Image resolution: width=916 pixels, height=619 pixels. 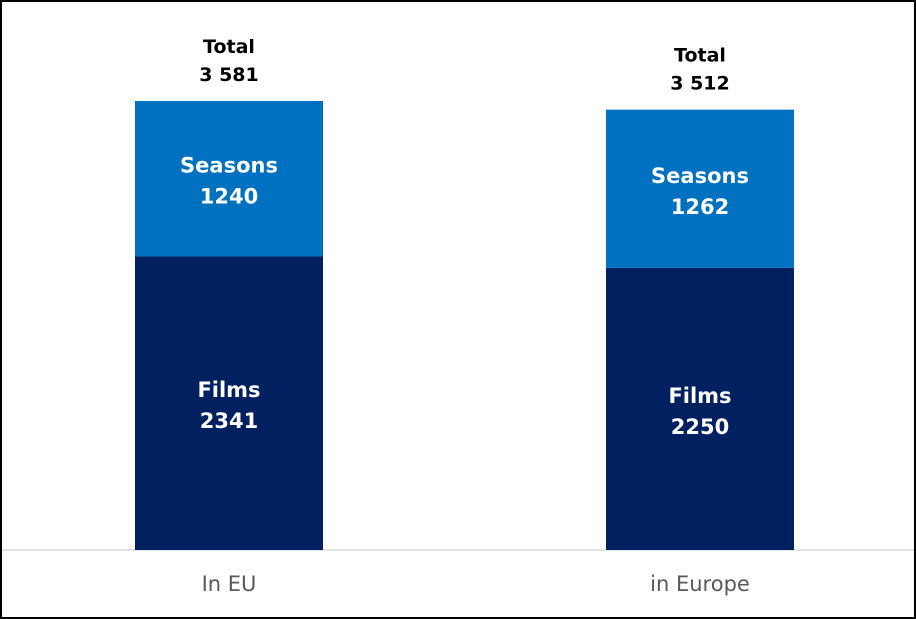 I want to click on category-label-in-europe: in Europe, so click(x=700, y=584).